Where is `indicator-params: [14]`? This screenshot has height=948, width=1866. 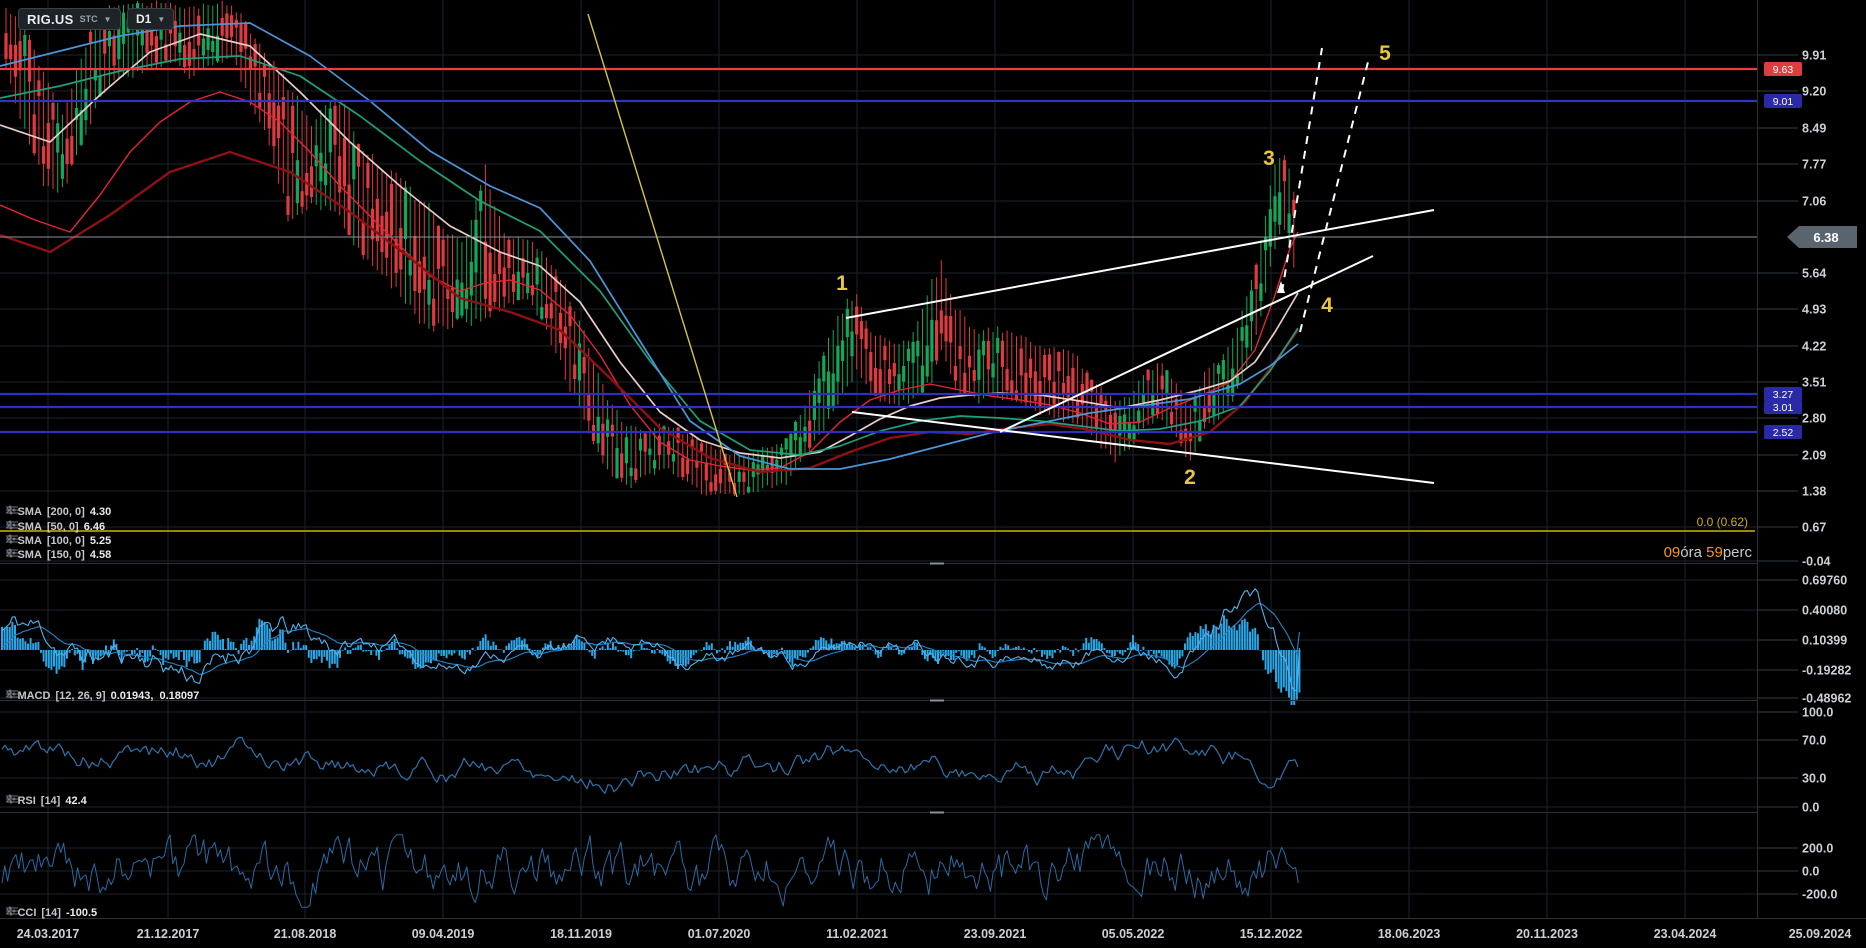 indicator-params: [14] is located at coordinates (50, 800).